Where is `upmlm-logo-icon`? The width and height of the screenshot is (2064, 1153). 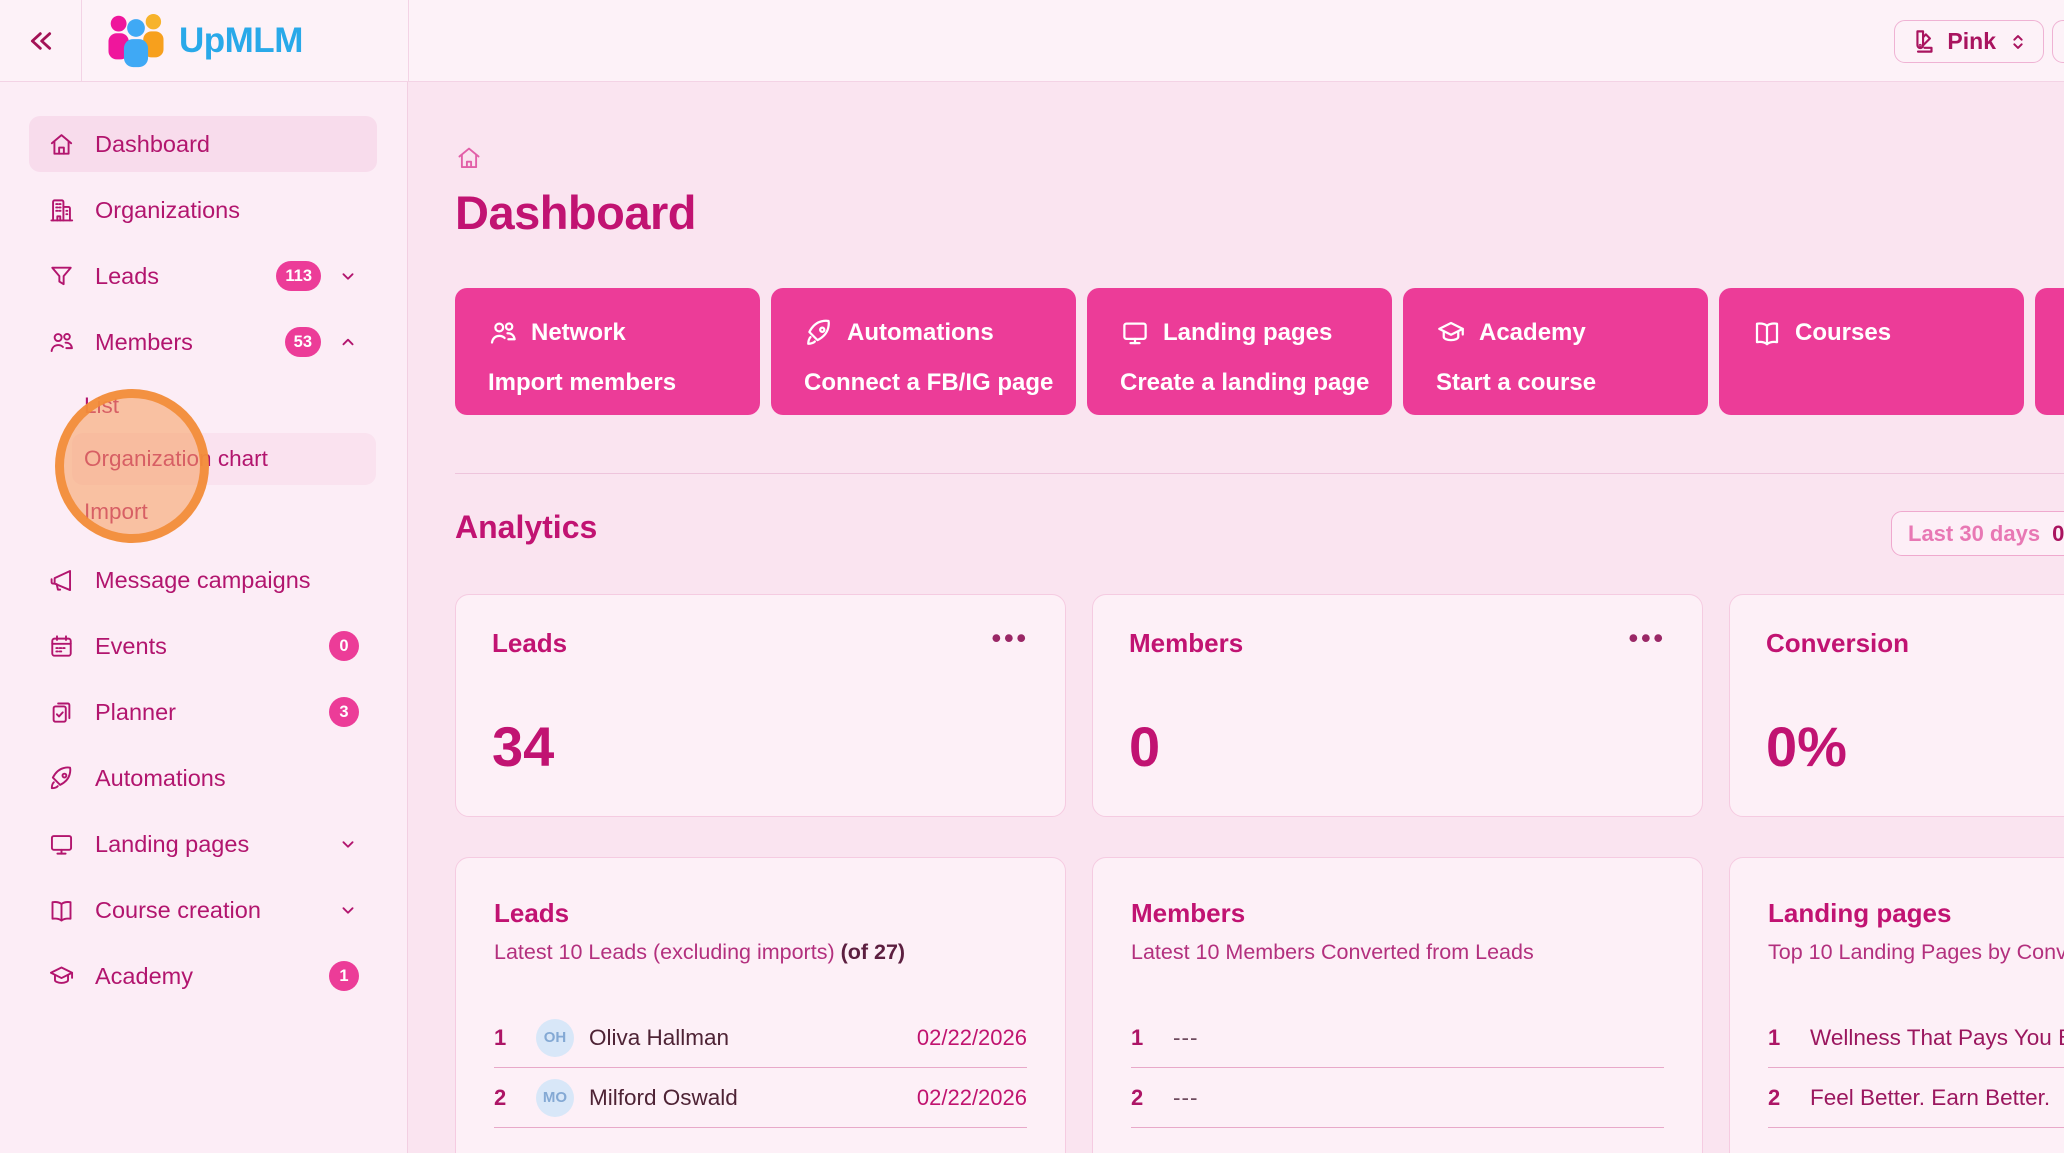 upmlm-logo-icon is located at coordinates (136, 41).